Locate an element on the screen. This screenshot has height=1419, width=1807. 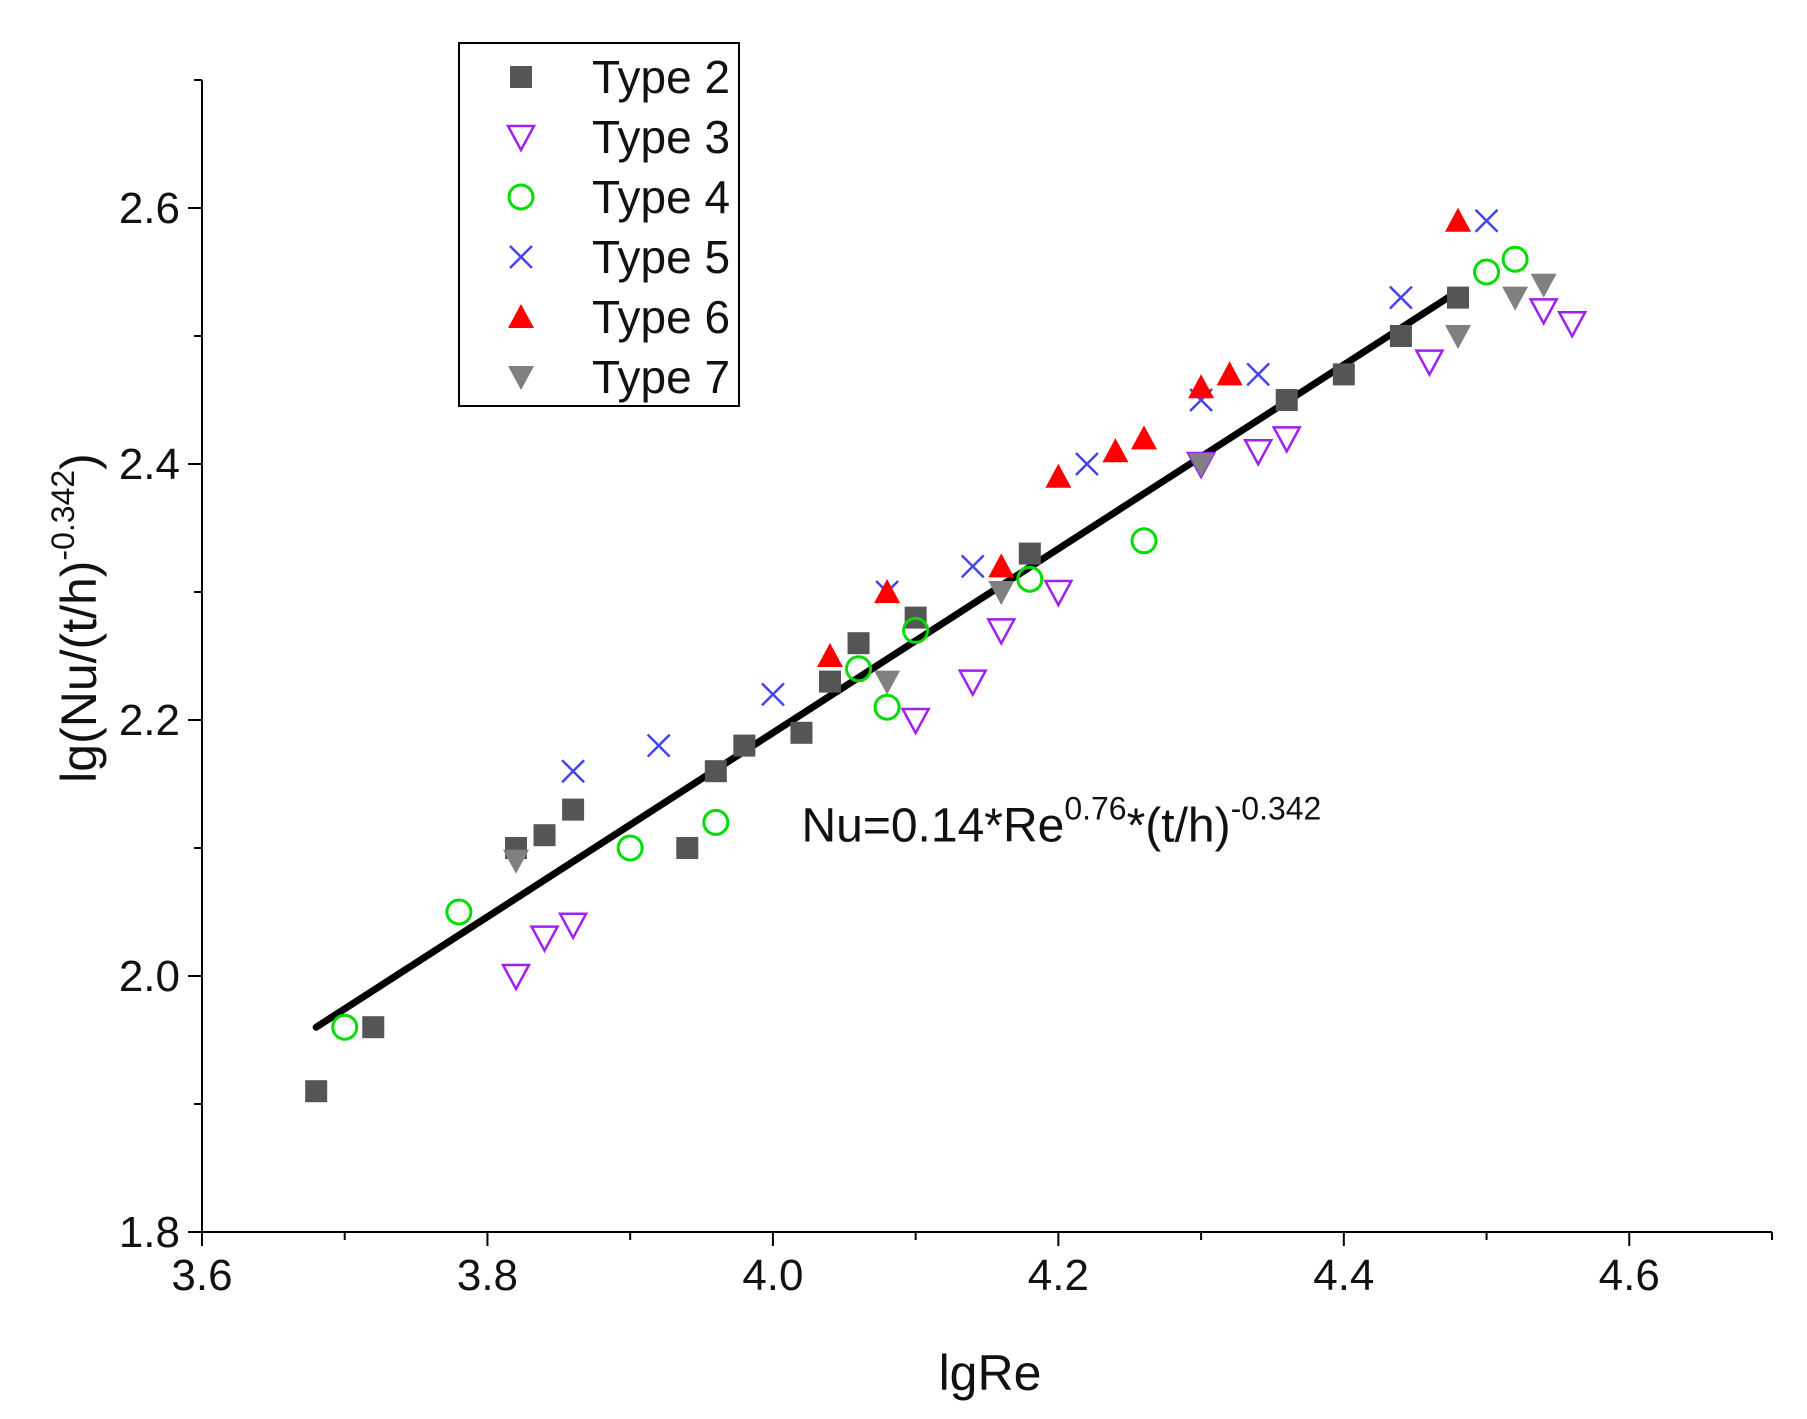
fit-equation-annotation: Nu=0.14*Re0.76*(t/h)-0.342 is located at coordinates (1061, 822).